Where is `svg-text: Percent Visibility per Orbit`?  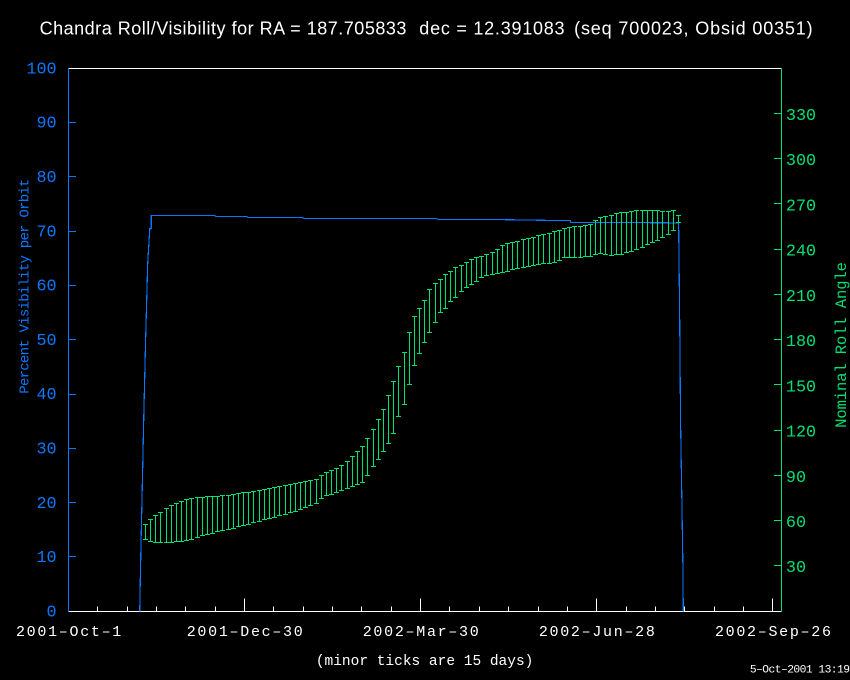
svg-text: Percent Visibility per Orbit is located at coordinates (26, 286).